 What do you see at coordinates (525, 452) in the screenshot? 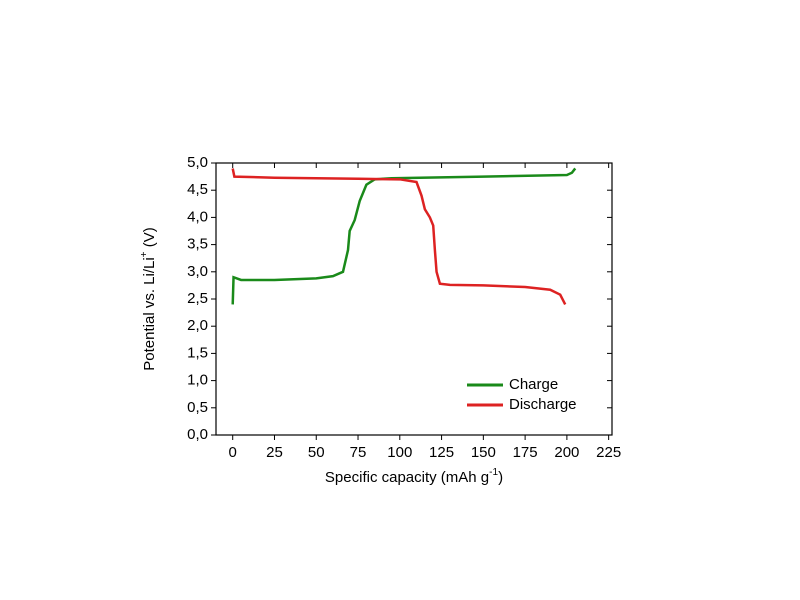
I see `x-tick-label: 175` at bounding box center [525, 452].